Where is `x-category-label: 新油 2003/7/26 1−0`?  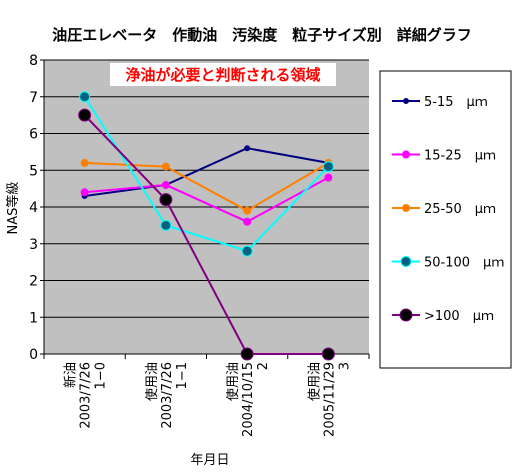 x-category-label: 新油 2003/7/26 1−0 is located at coordinates (86, 395).